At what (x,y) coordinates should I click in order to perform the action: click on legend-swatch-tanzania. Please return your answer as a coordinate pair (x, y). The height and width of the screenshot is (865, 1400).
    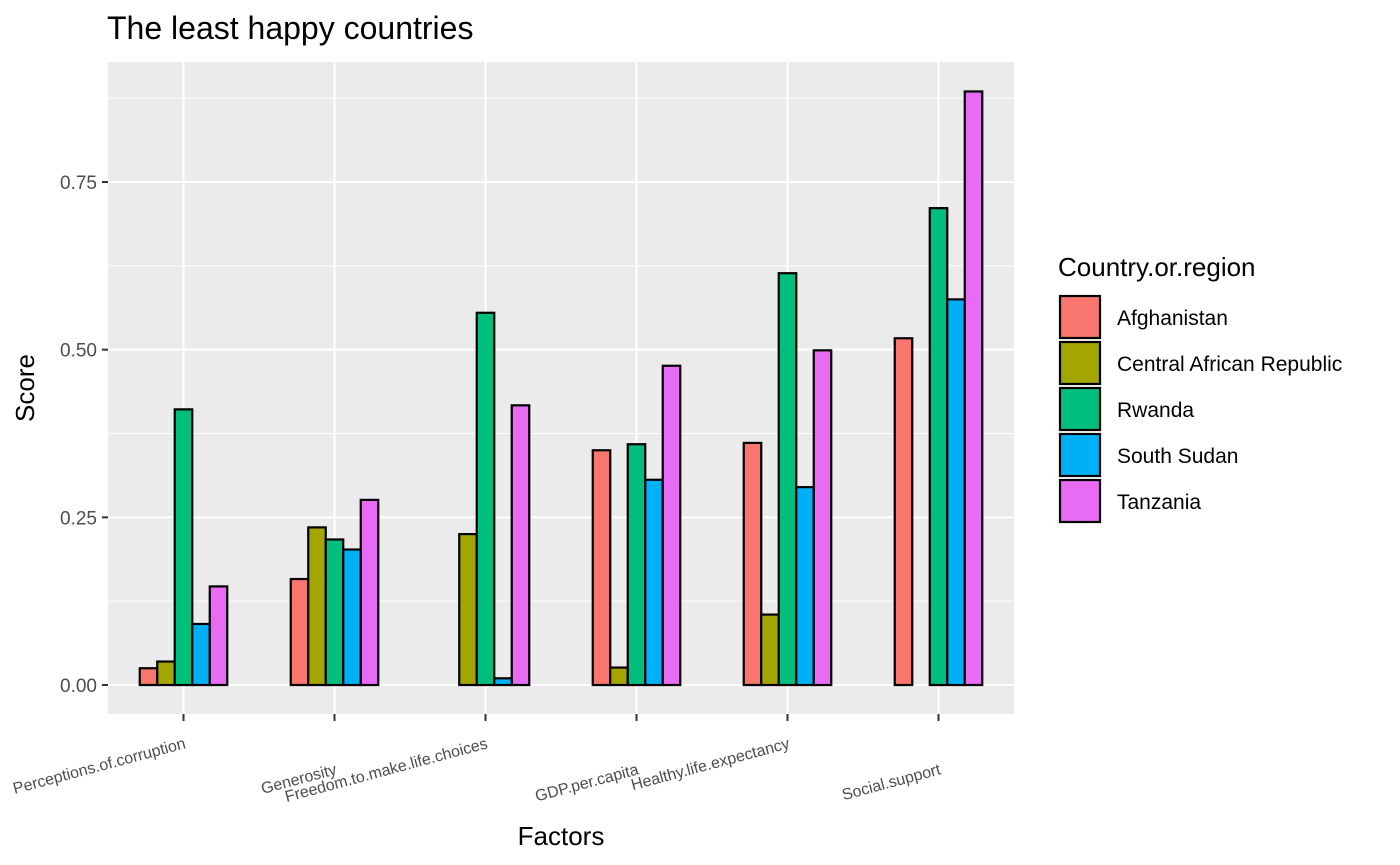
    Looking at the image, I should click on (1080, 501).